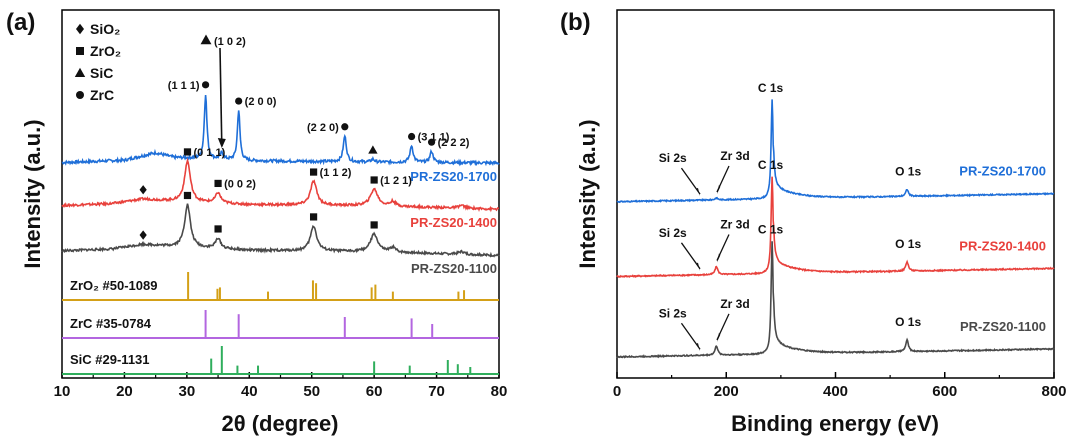 This screenshot has width=1072, height=439. What do you see at coordinates (396, 181) in the screenshot?
I see `peak-index-label: (1 2 1)` at bounding box center [396, 181].